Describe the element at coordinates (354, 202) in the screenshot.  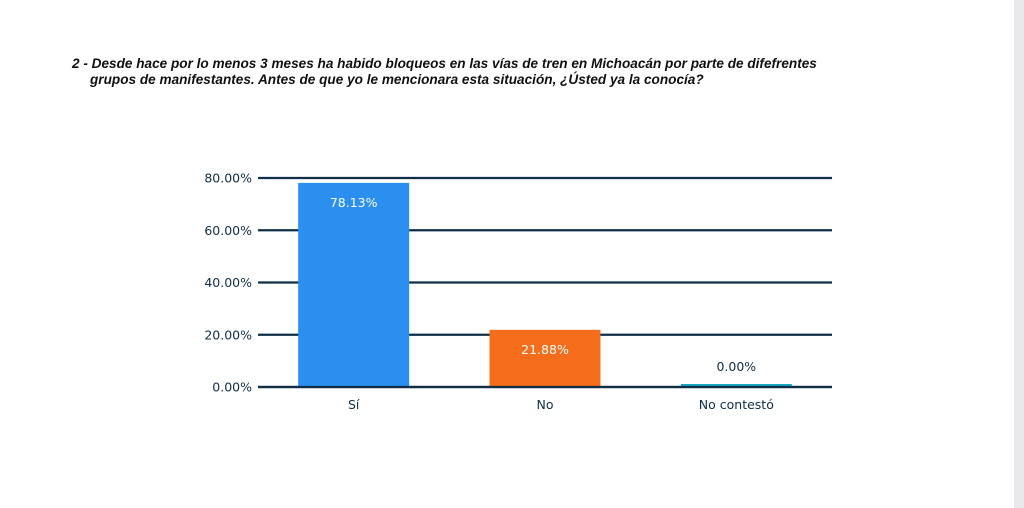
I see `data-label: 78.13%` at that location.